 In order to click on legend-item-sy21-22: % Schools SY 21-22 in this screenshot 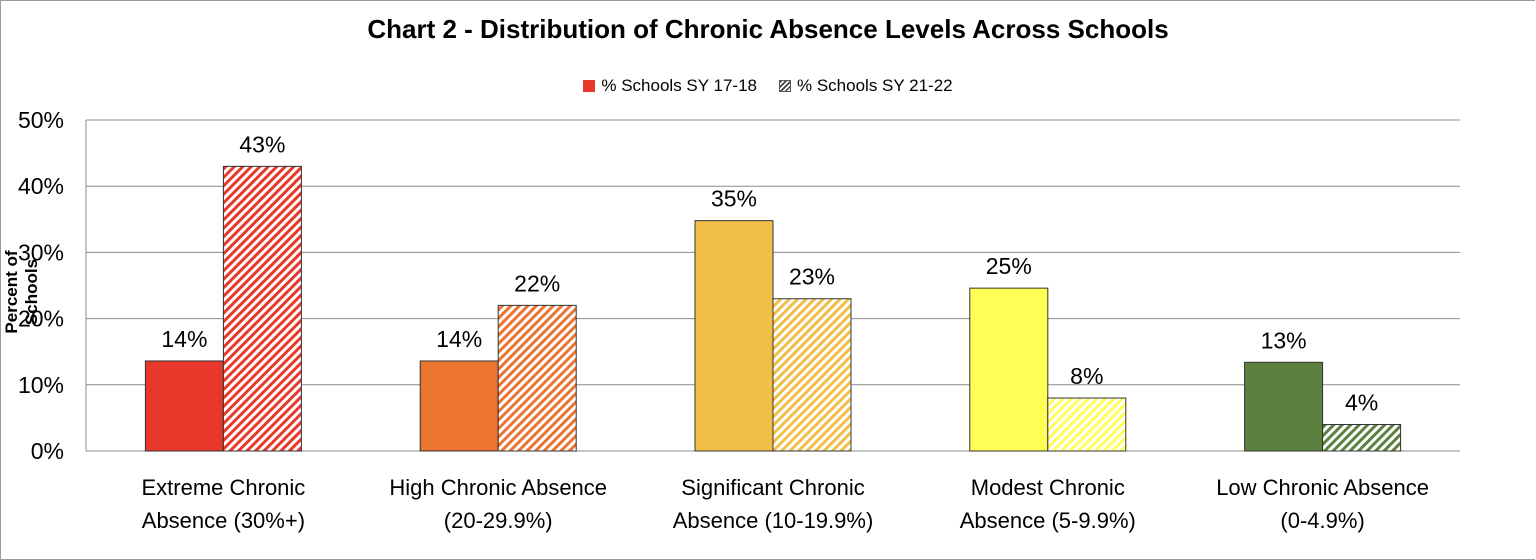, I will do `click(866, 86)`.